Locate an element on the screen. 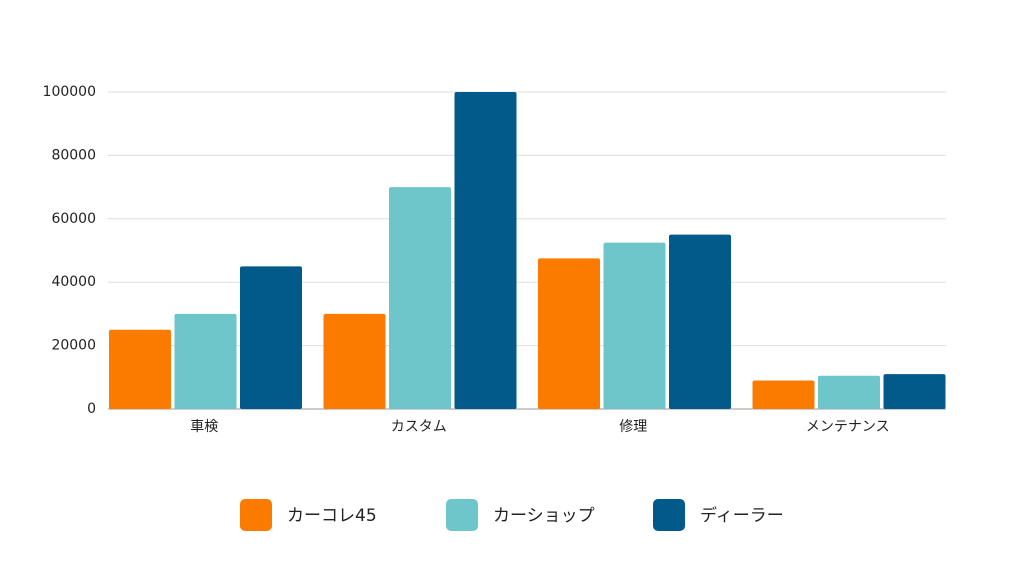 The height and width of the screenshot is (578, 1024). y-tick-label: 40000 is located at coordinates (73, 282).